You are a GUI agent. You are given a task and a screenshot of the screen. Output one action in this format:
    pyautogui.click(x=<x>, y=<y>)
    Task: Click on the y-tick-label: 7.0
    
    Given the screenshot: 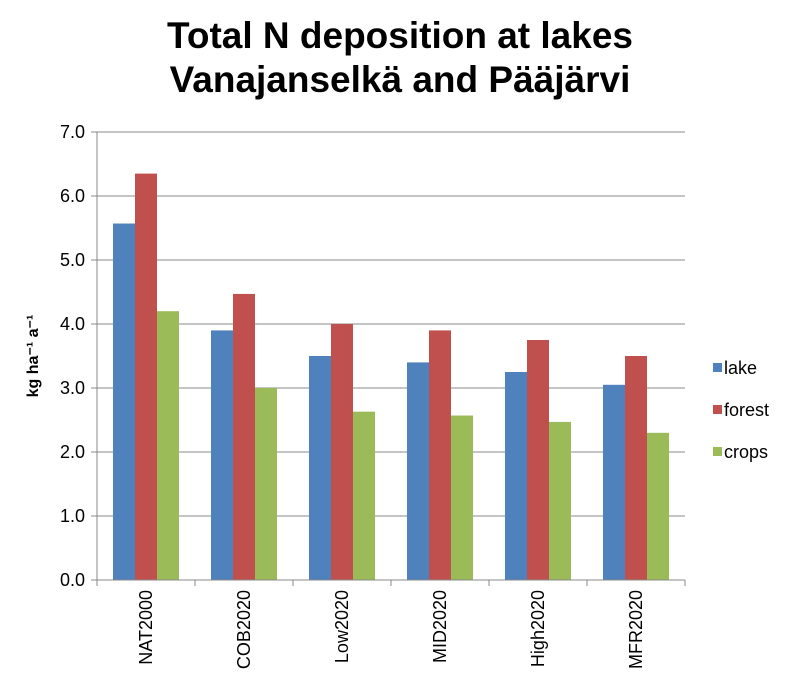 What is the action you would take?
    pyautogui.click(x=72, y=132)
    